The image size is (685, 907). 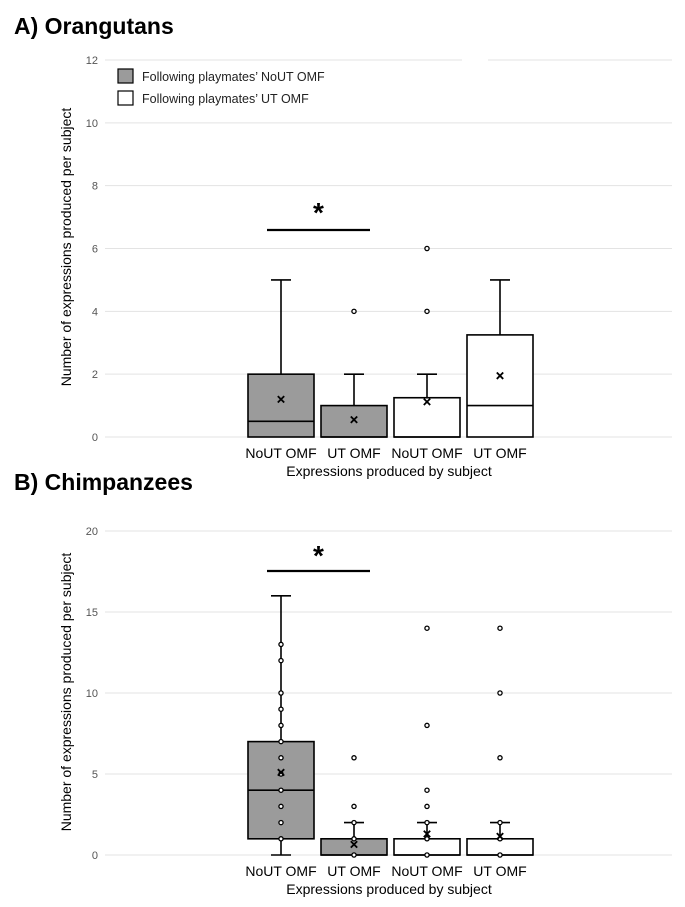 I want to click on x-axis-label-orangutans: Expressions produced by subject, so click(x=389, y=471).